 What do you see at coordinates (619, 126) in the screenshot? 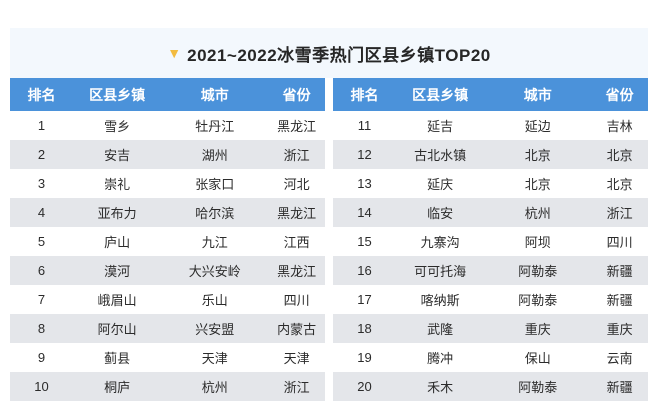
I see `table-cell: 吉林` at bounding box center [619, 126].